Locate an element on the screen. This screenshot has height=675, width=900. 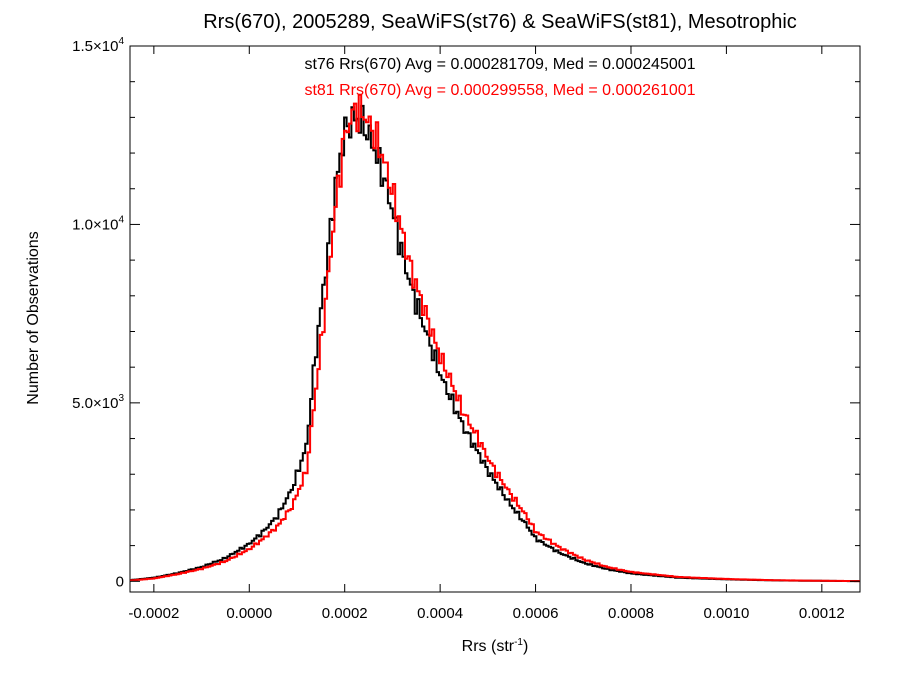
x-tick-label: 0.0006 is located at coordinates (536, 613).